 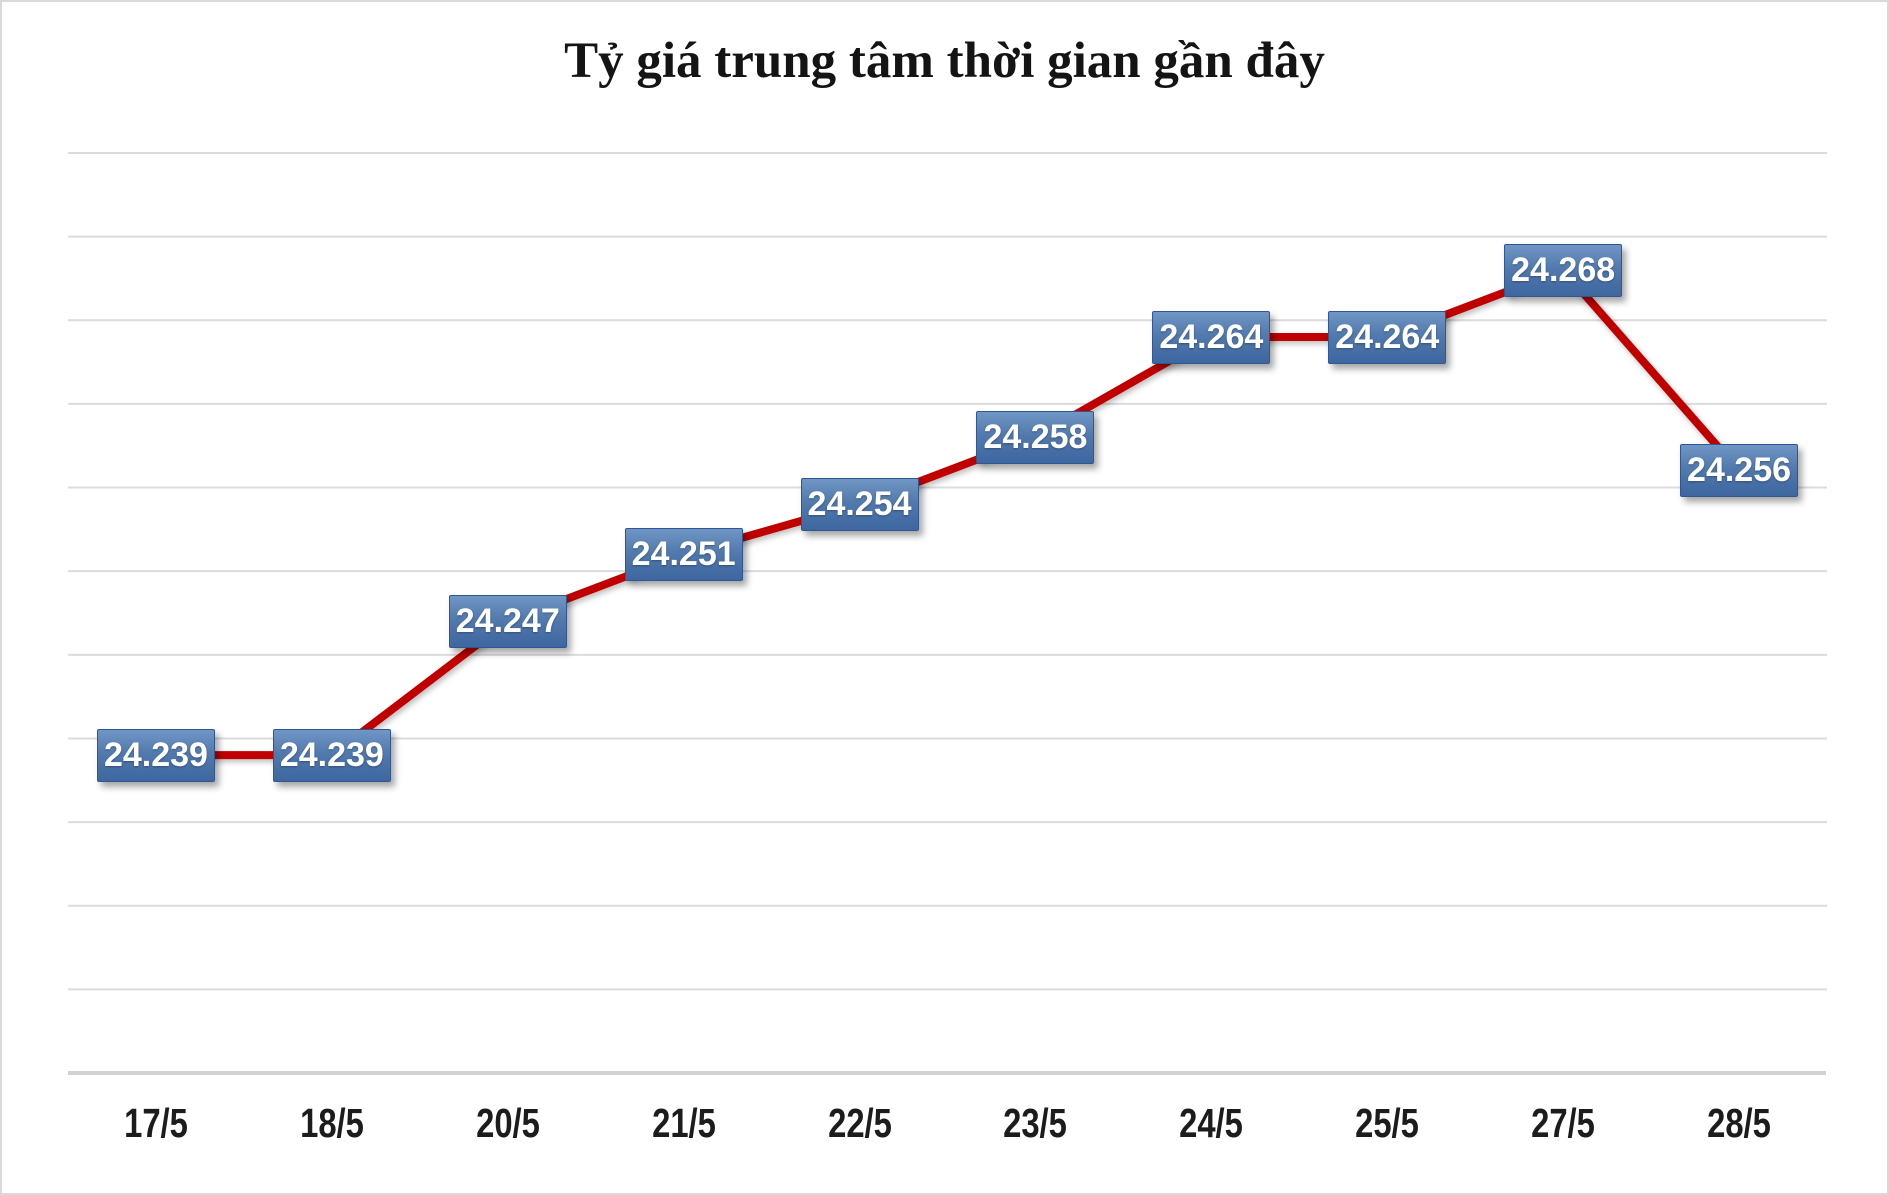 I want to click on x-axis-tick-label: 22/5, so click(x=859, y=1123).